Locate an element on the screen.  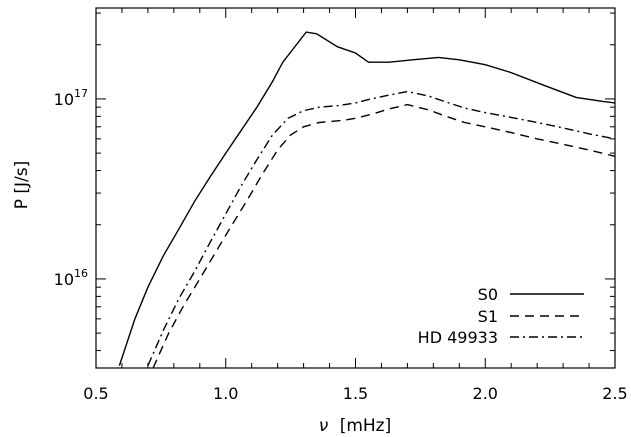
legend-label: S1 is located at coordinates (488, 316).